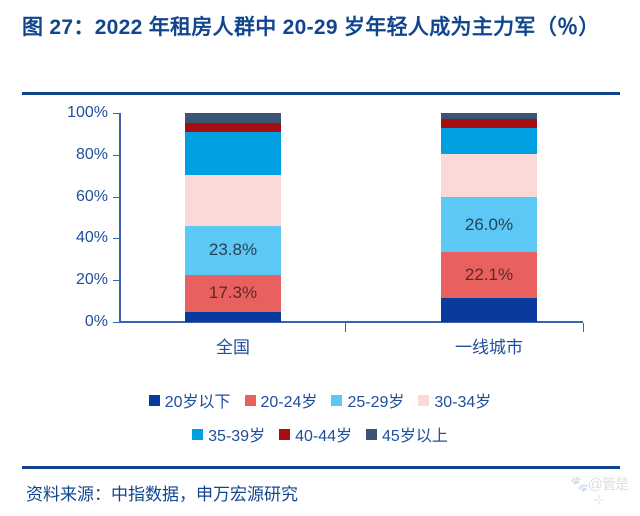 The width and height of the screenshot is (640, 516). I want to click on legend-label: 30-34岁, so click(463, 402).